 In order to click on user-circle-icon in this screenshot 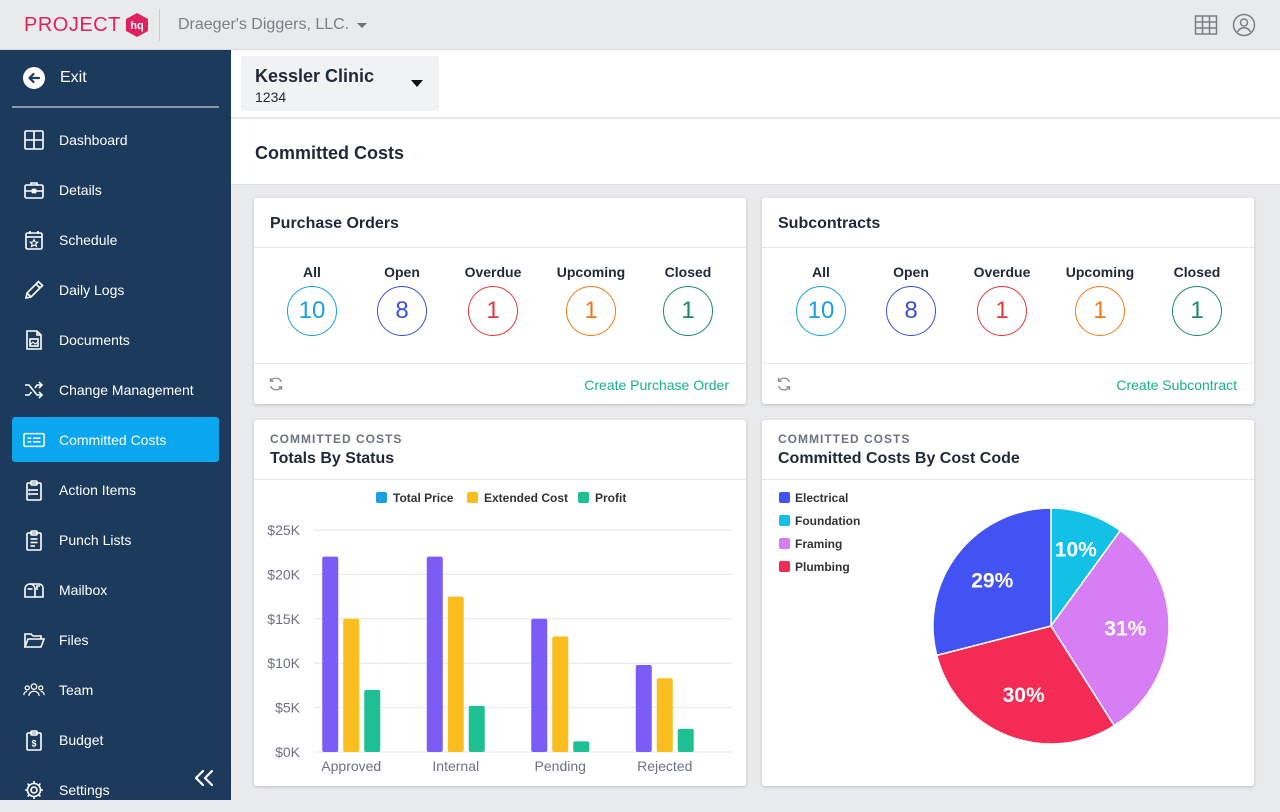, I will do `click(1244, 25)`.